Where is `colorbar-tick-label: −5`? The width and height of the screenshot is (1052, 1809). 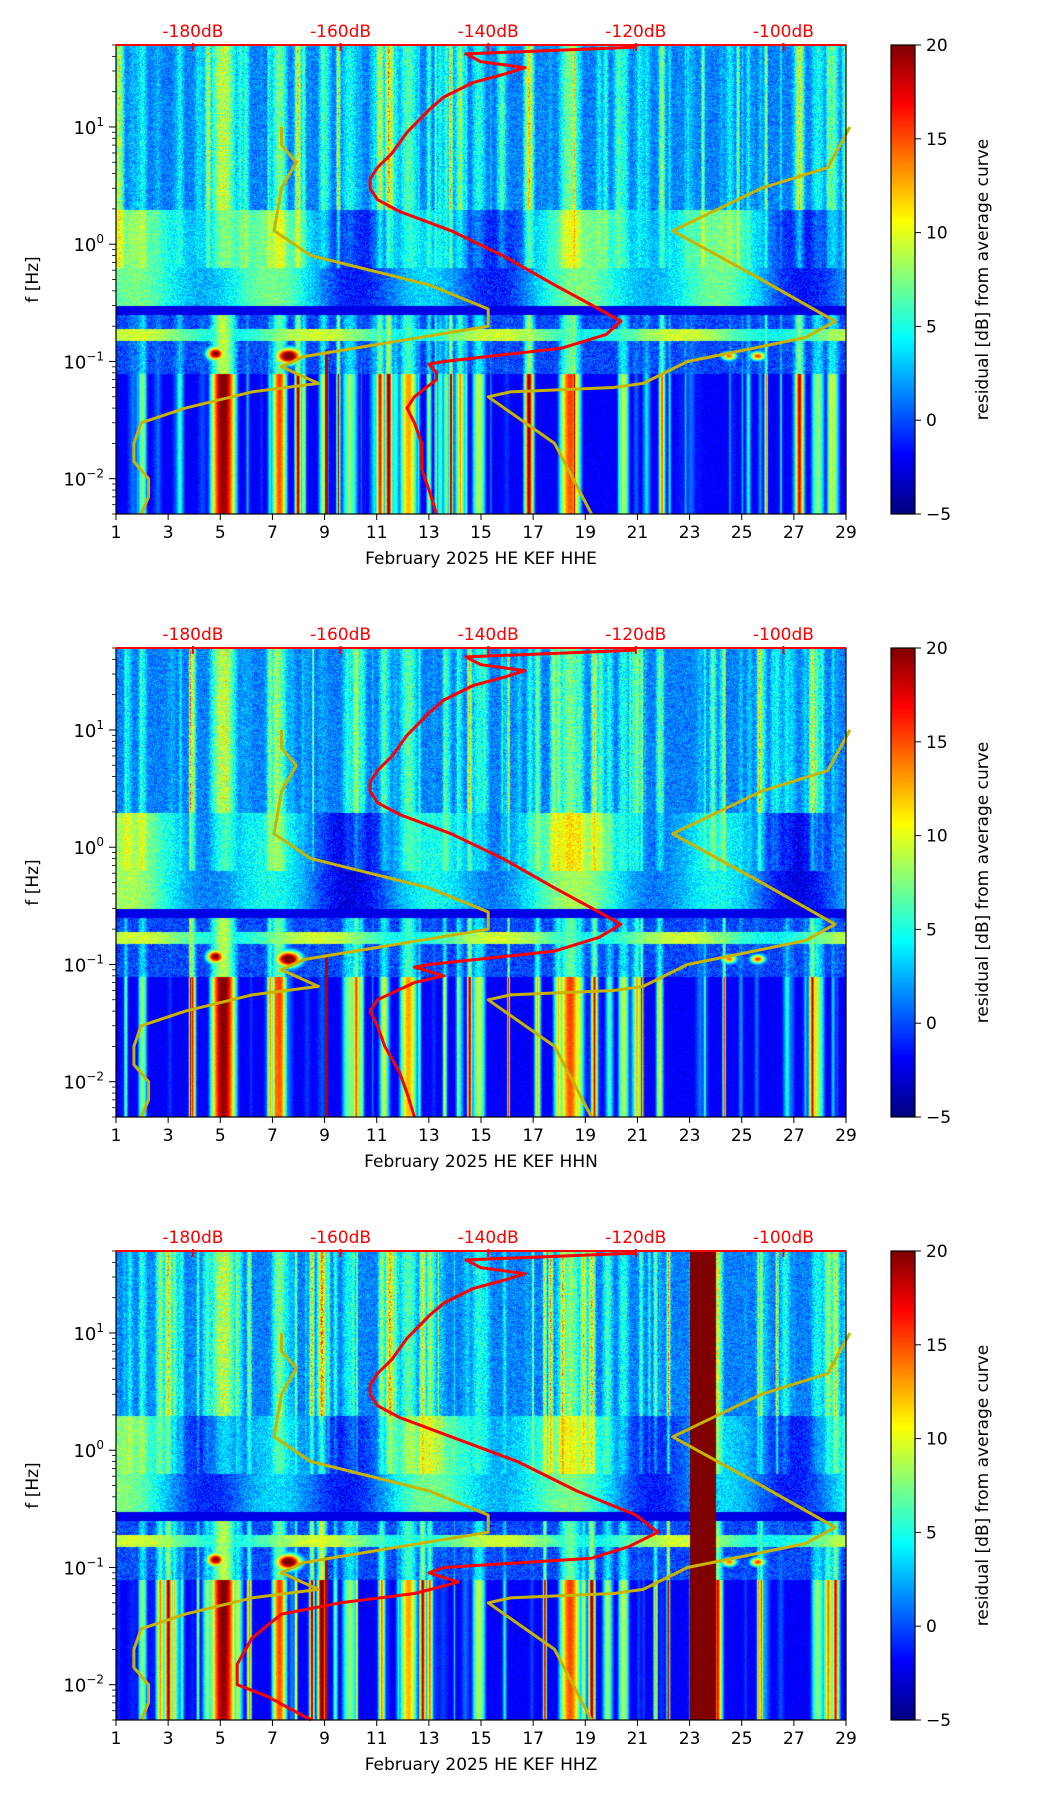
colorbar-tick-label: −5 is located at coordinates (938, 515).